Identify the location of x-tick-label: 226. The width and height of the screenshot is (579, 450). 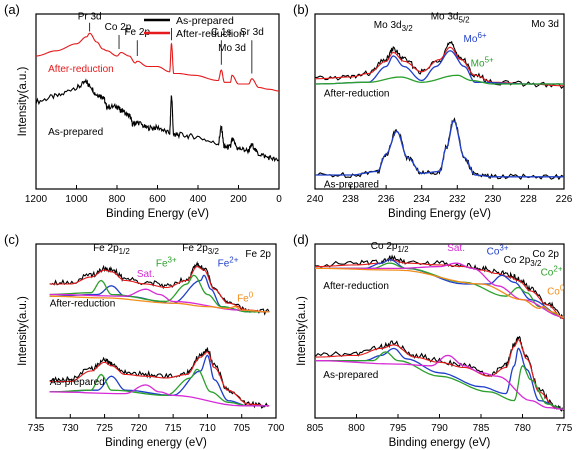
(564, 199).